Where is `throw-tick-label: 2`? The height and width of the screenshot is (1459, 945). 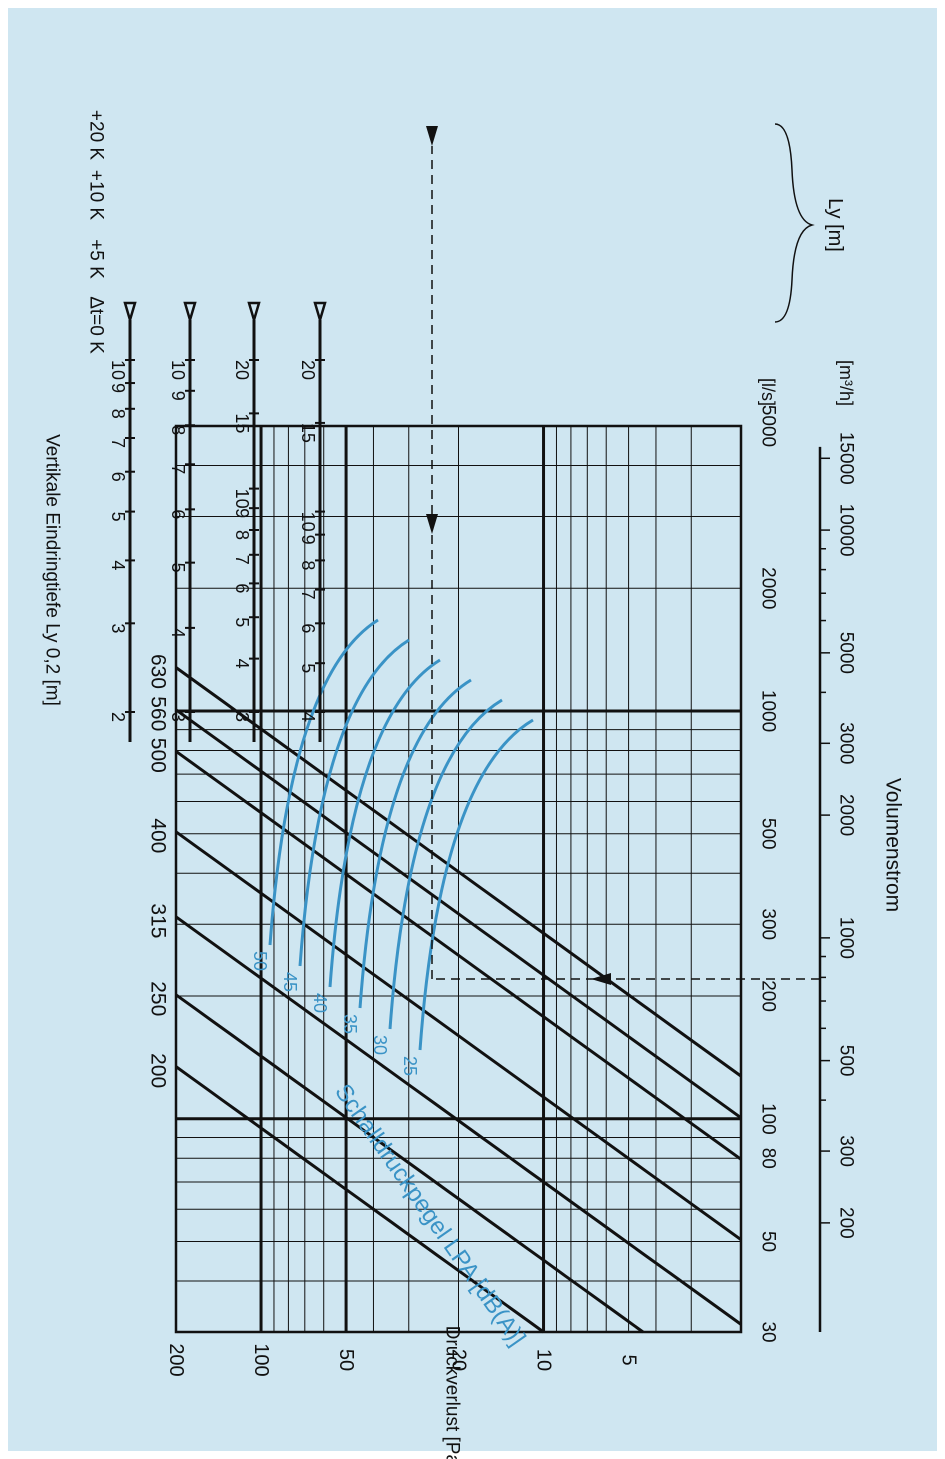 throw-tick-label: 2 is located at coordinates (118, 717).